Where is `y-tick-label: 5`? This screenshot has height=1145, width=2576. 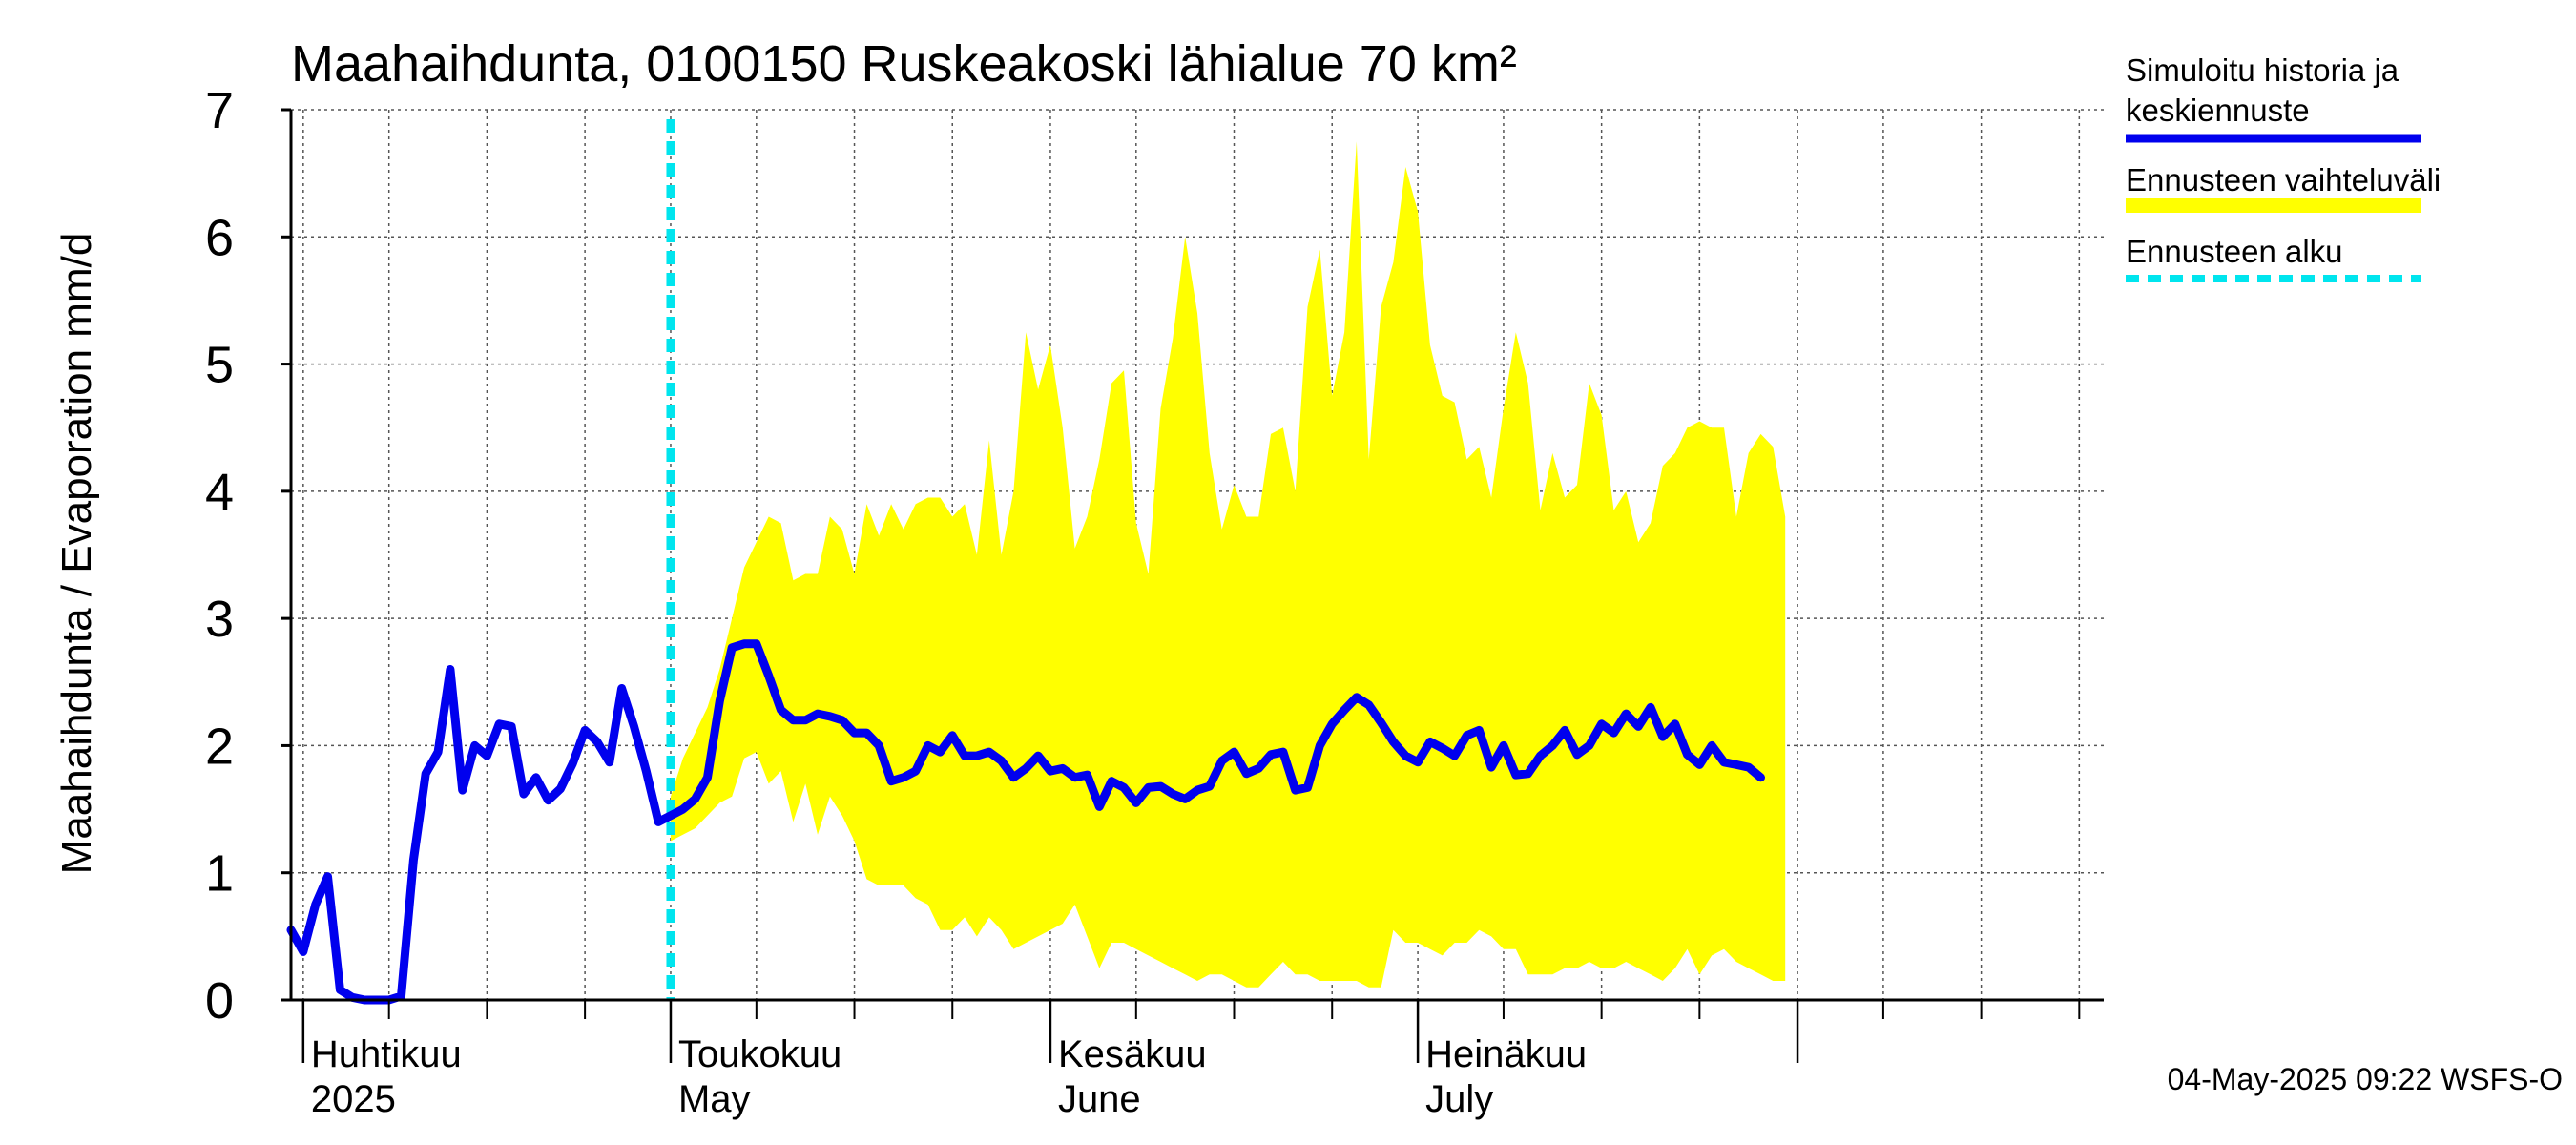
y-tick-label: 5 is located at coordinates (219, 365).